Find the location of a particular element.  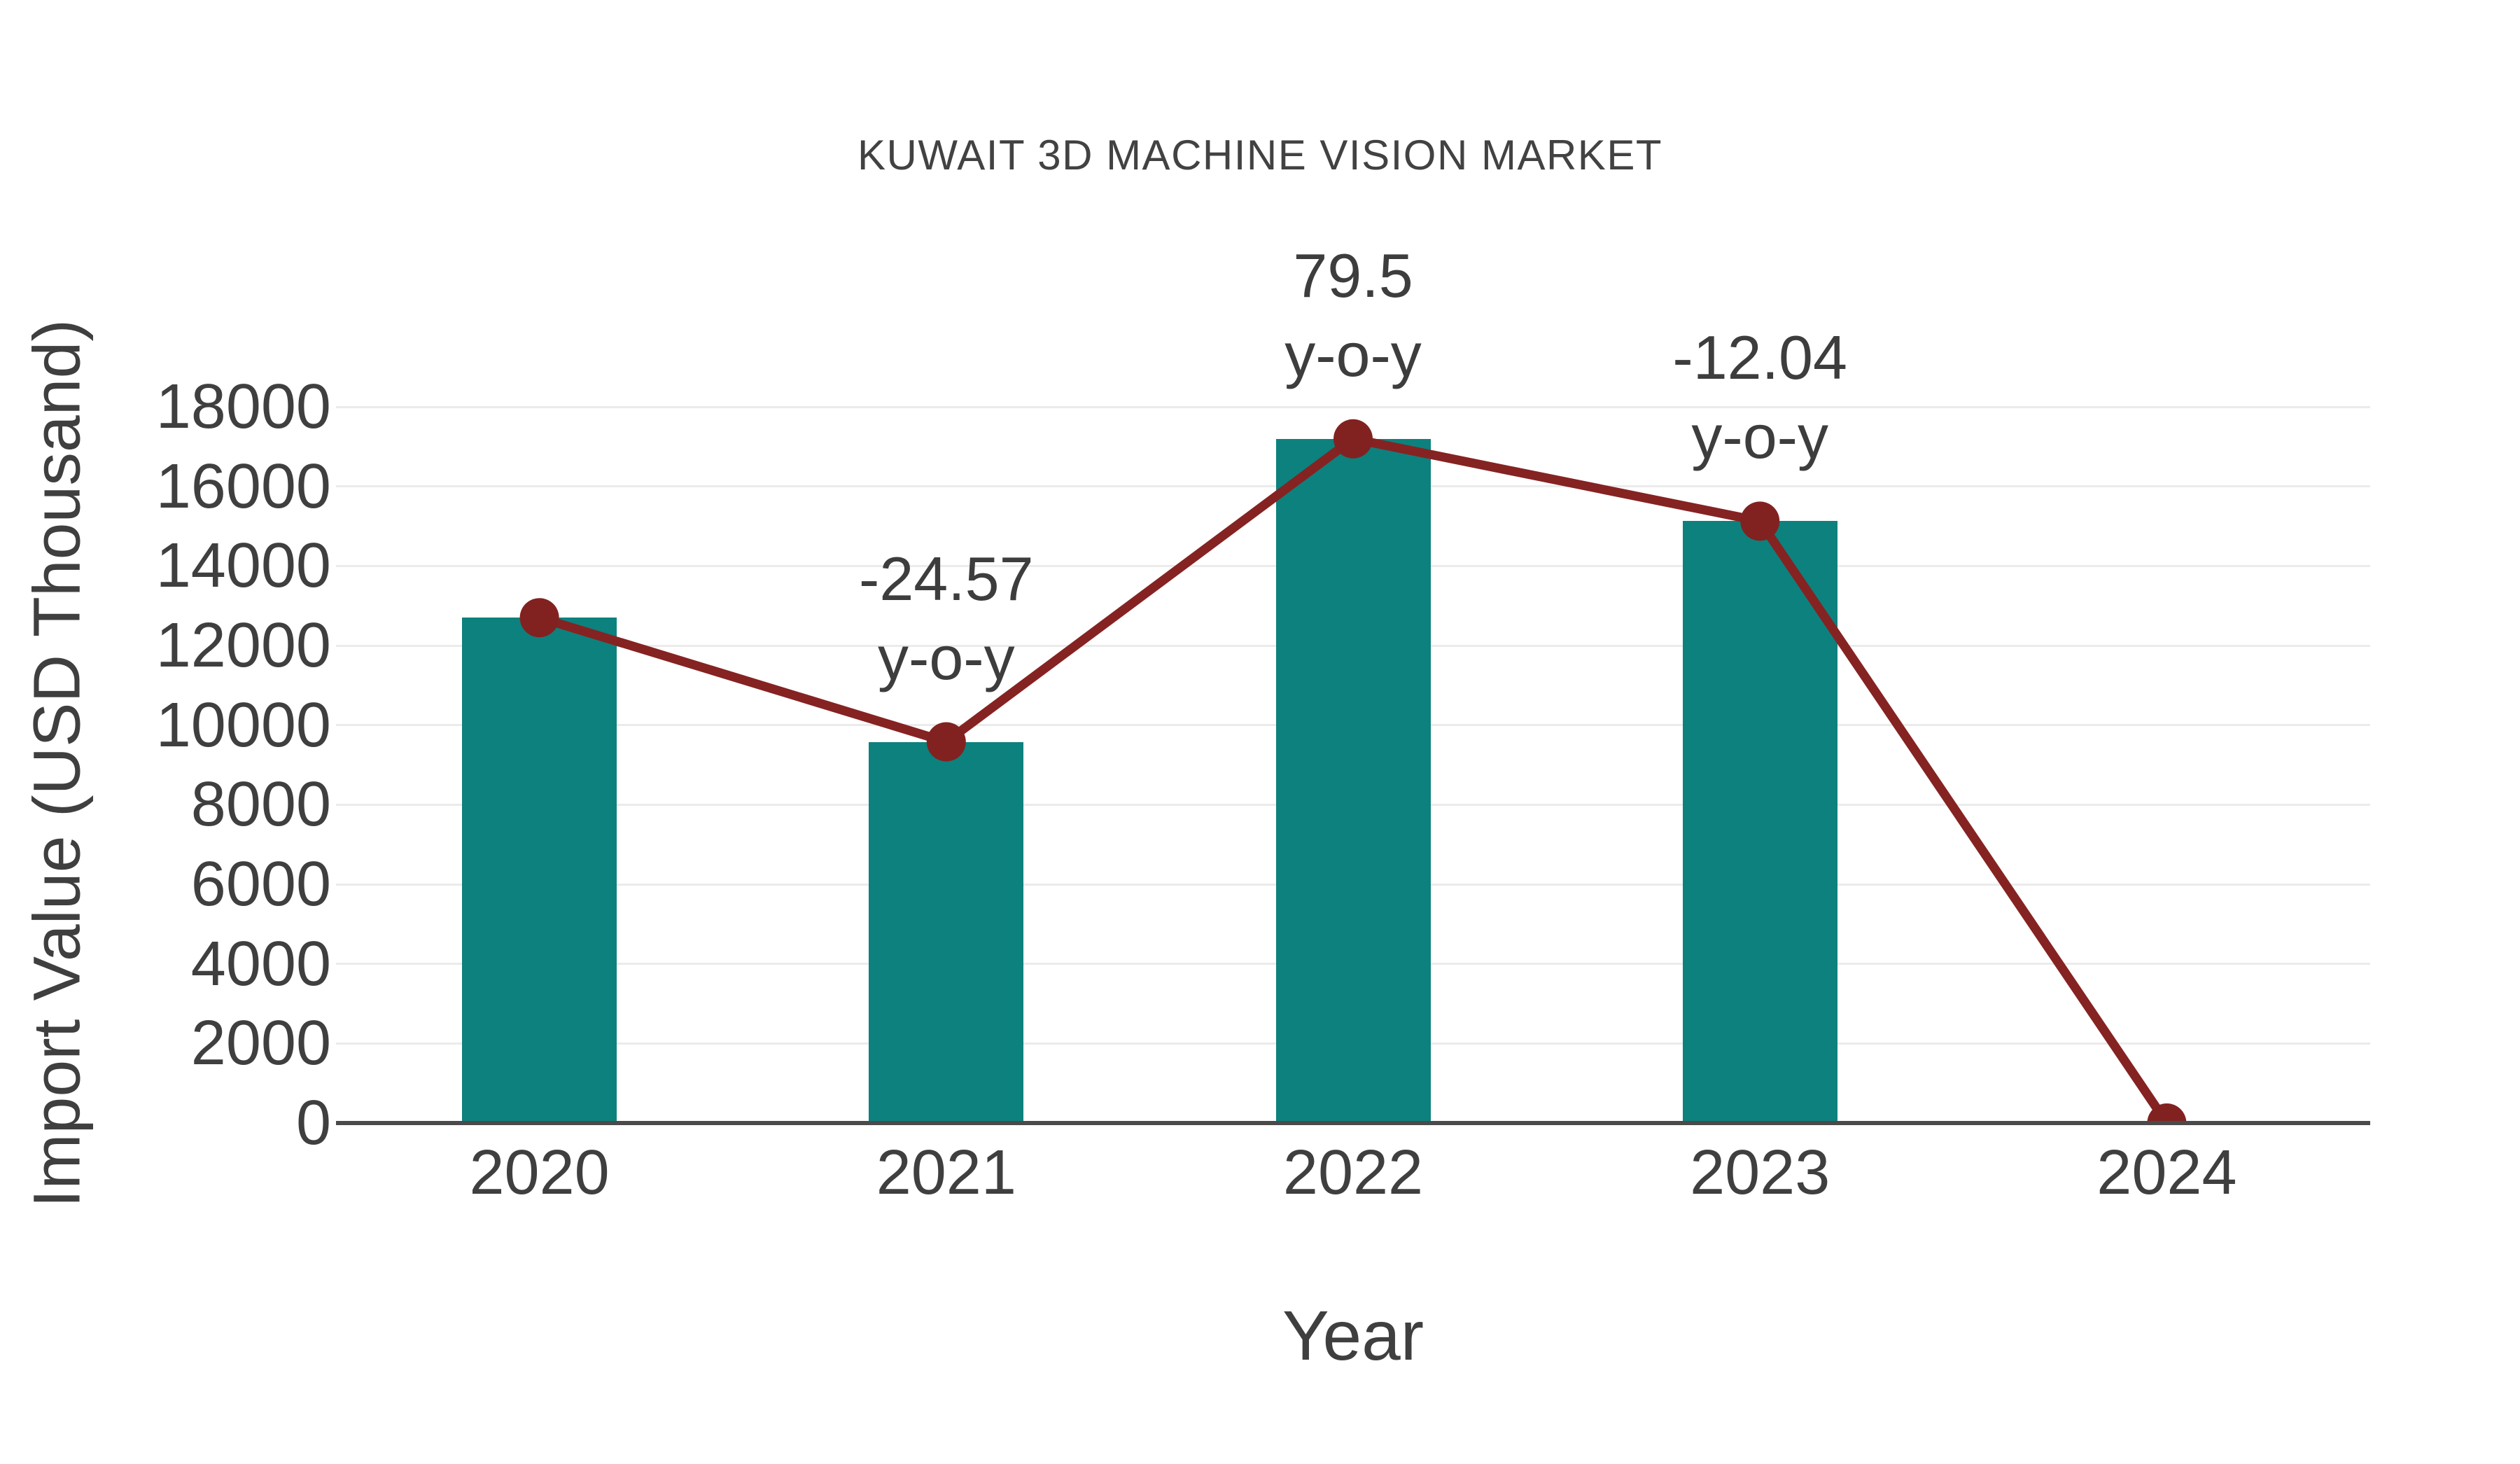

line-marker-2023 is located at coordinates (1760, 521).